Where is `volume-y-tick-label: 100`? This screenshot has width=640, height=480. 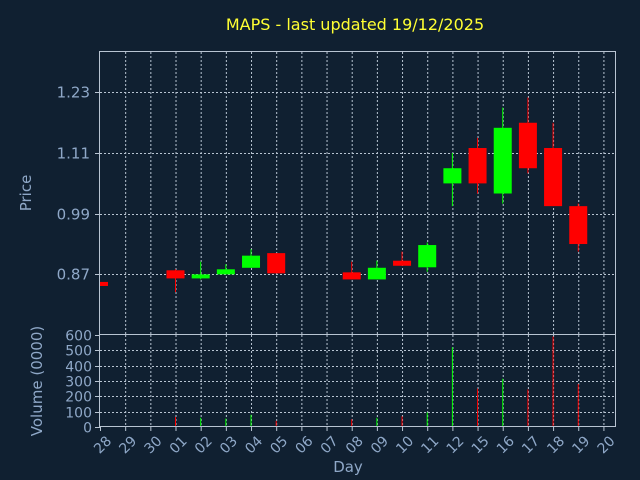 volume-y-tick-label: 100 is located at coordinates (78, 414).